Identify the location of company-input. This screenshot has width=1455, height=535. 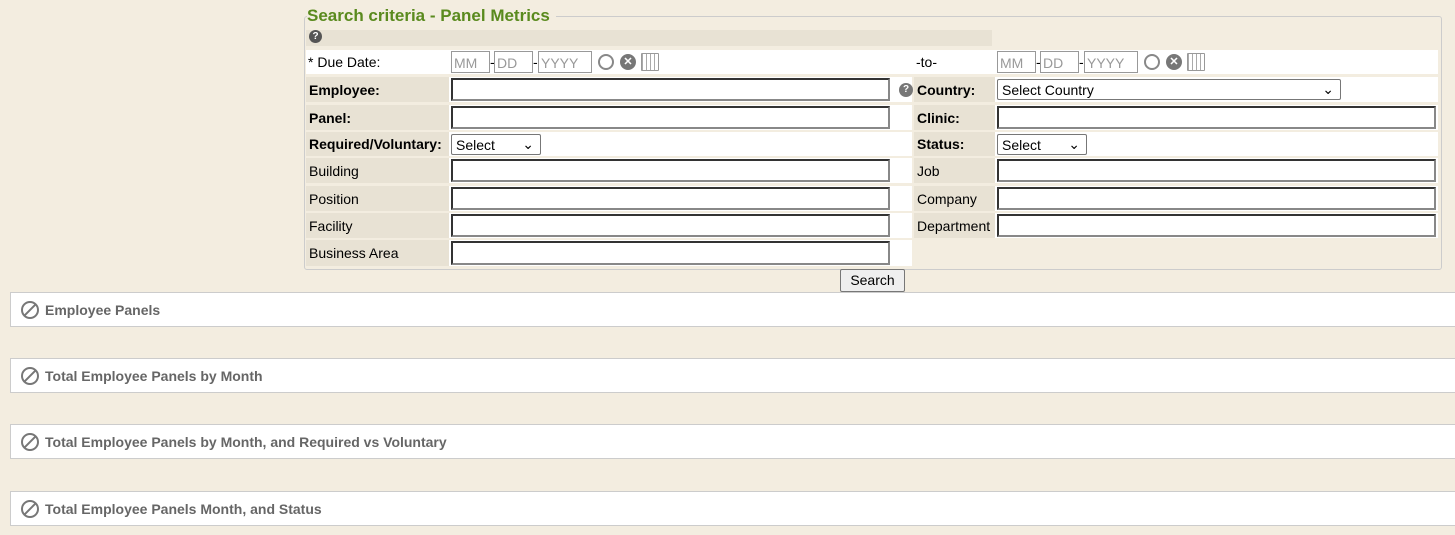
(1216, 198).